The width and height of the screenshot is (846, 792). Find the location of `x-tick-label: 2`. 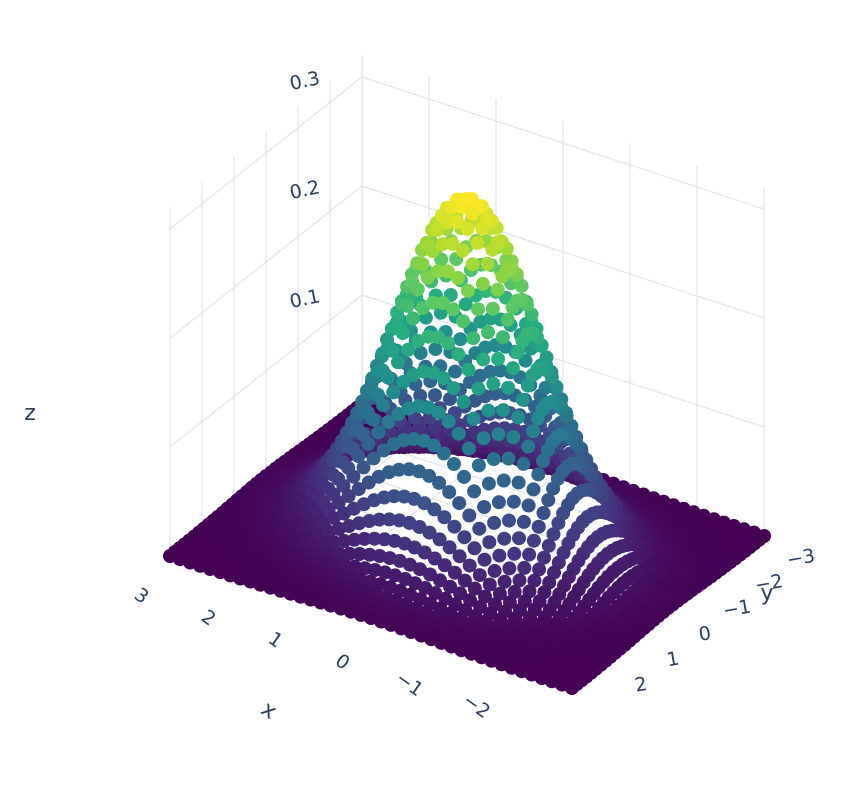

x-tick-label: 2 is located at coordinates (208, 618).